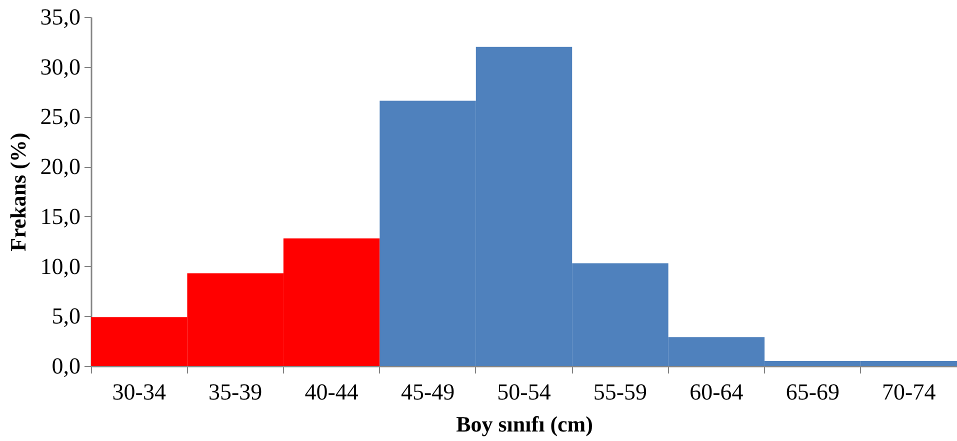 Image resolution: width=957 pixels, height=441 pixels. Describe the element at coordinates (66, 366) in the screenshot. I see `y-tick-label: 0,0` at that location.